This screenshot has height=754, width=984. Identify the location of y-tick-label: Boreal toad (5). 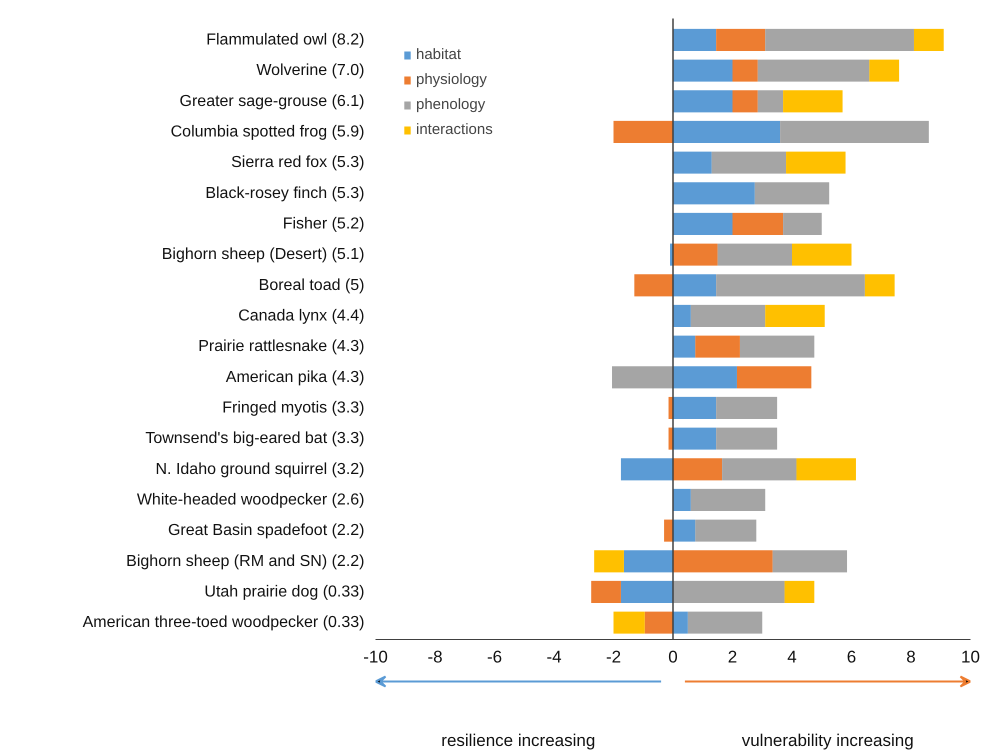
(311, 285).